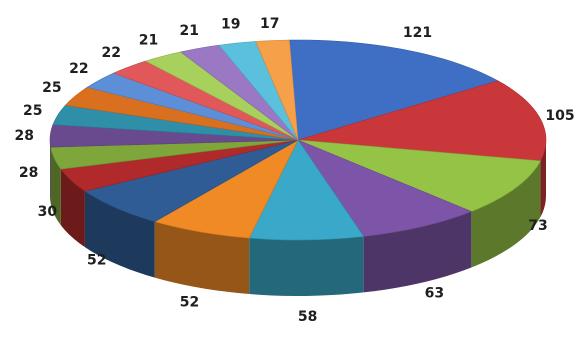 This screenshot has height=354, width=579. What do you see at coordinates (51, 88) in the screenshot?
I see `data-label-12: 25` at bounding box center [51, 88].